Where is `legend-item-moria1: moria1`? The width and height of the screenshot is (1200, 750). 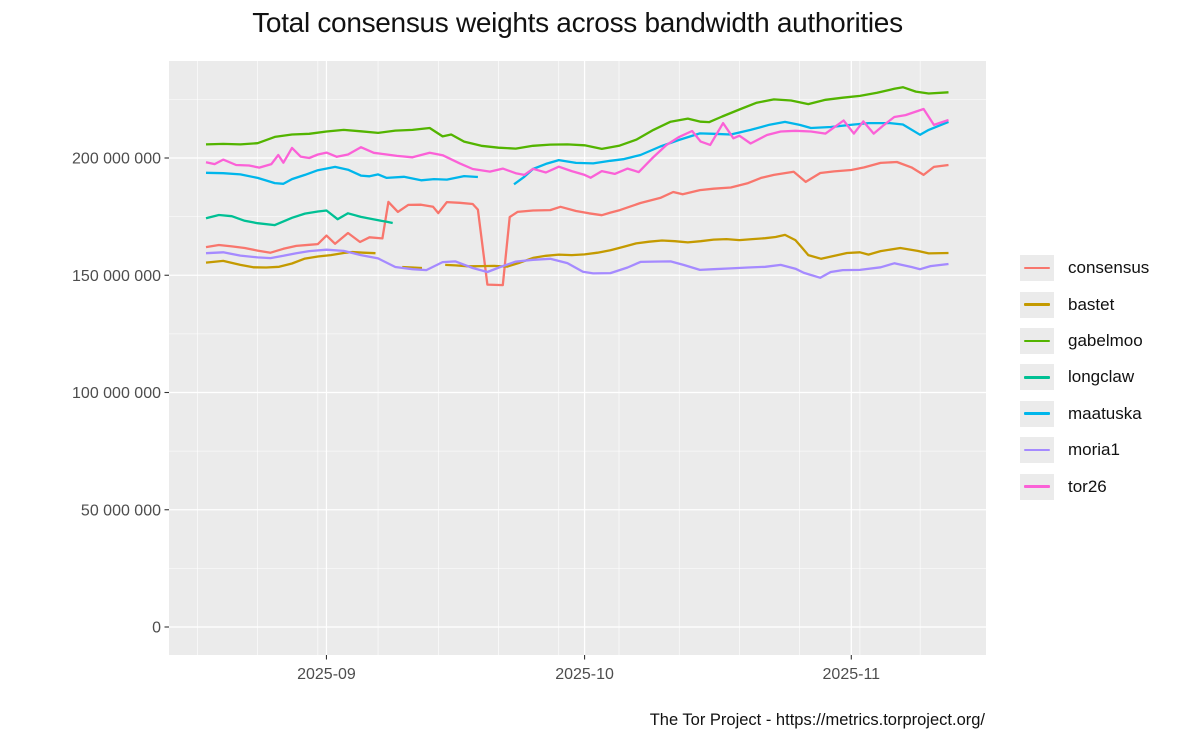 legend-item-moria1: moria1 is located at coordinates (1084, 450).